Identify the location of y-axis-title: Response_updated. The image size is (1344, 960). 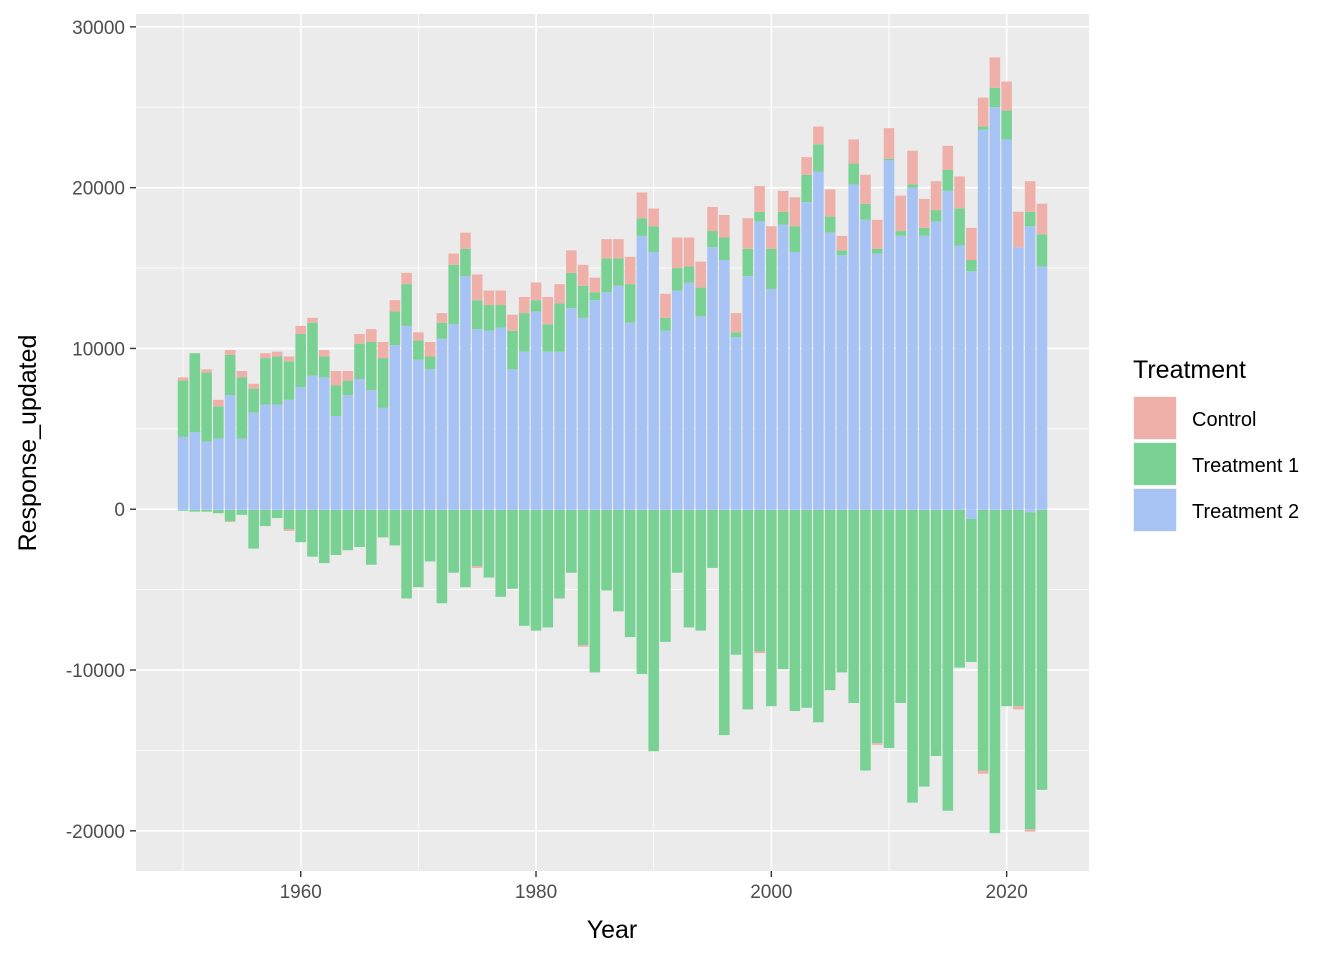
(28, 443).